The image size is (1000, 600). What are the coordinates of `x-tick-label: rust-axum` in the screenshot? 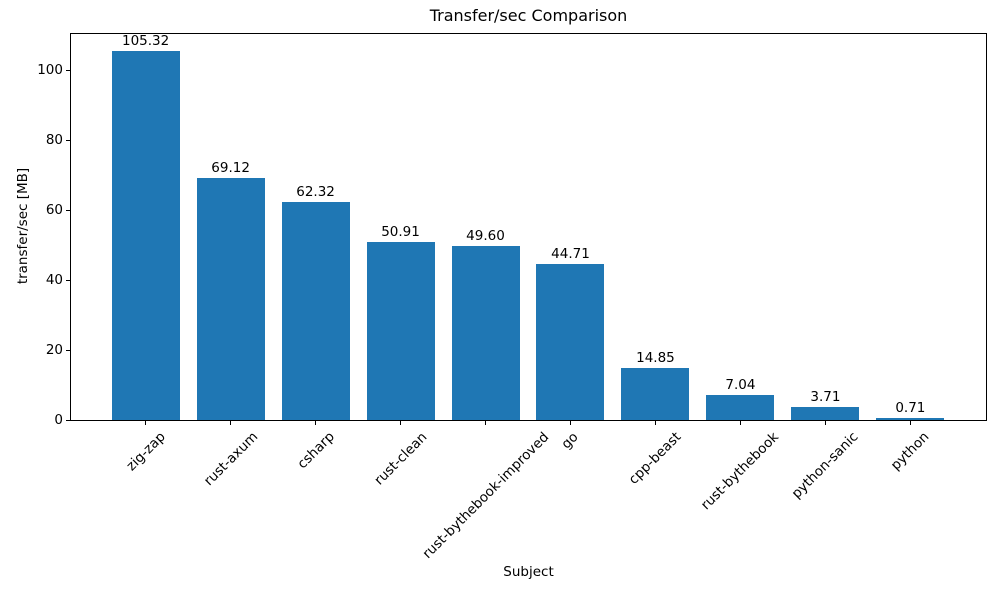 It's located at (230, 459).